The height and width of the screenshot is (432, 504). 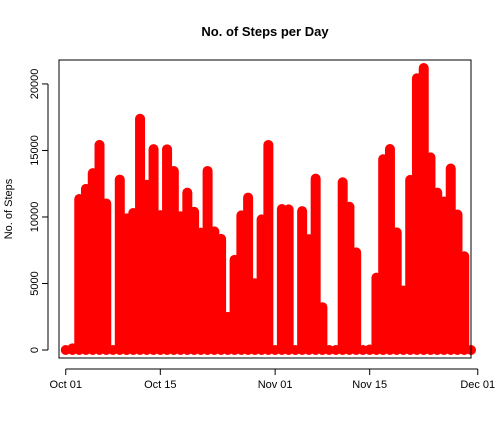 I want to click on y-tick-label: 15000, so click(x=35, y=150).